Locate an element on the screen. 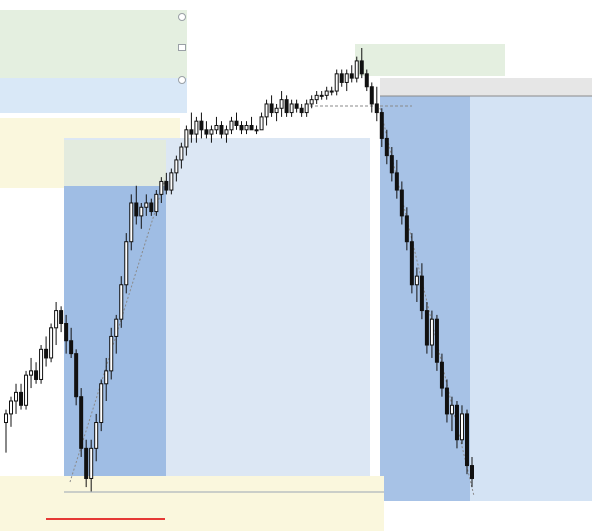  left-position-stop-zone is located at coordinates (115, 163).